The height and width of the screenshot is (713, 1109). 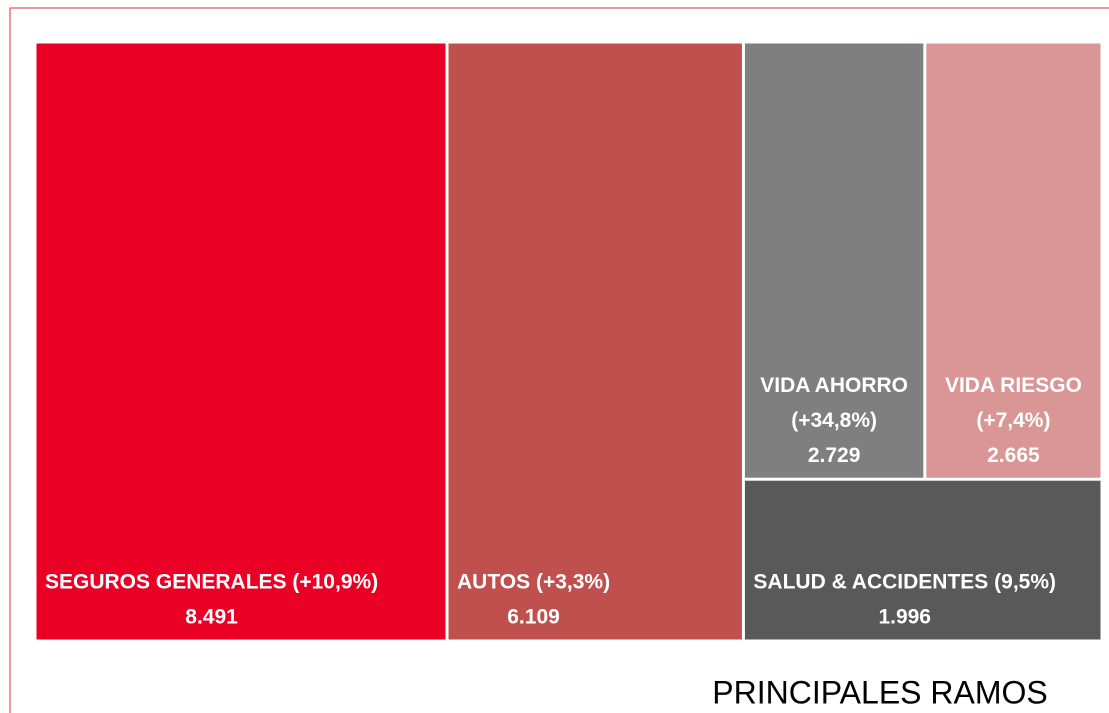 I want to click on value-label: 2.729, so click(x=834, y=455).